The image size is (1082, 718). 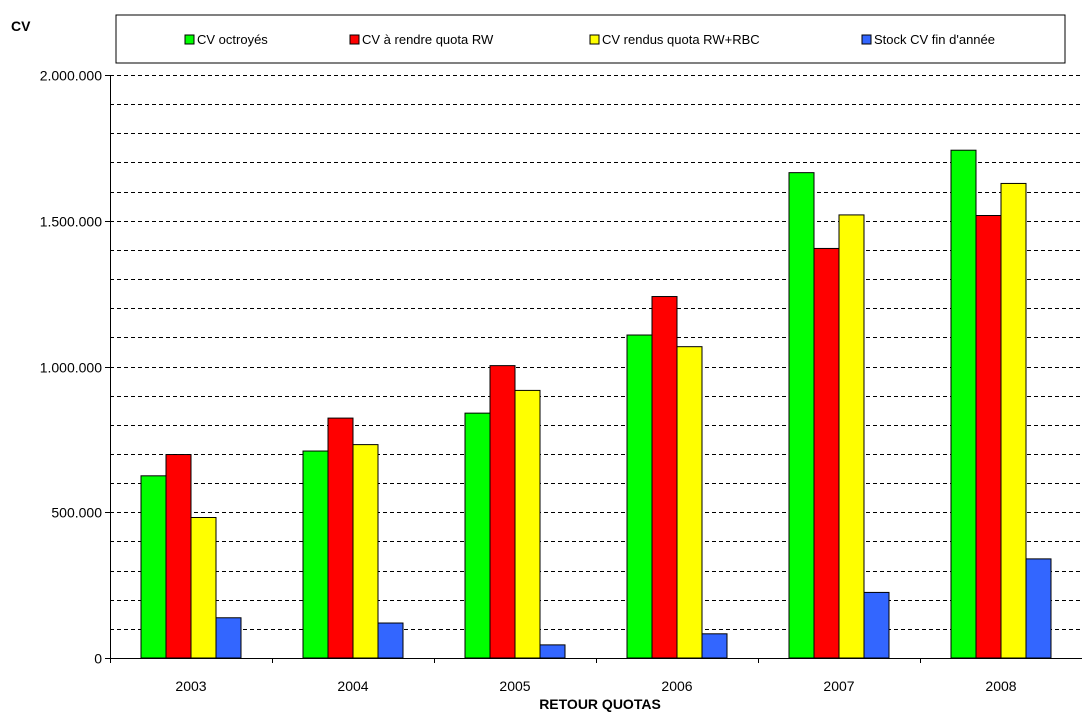 What do you see at coordinates (352, 686) in the screenshot?
I see `x-tick-label: 2004` at bounding box center [352, 686].